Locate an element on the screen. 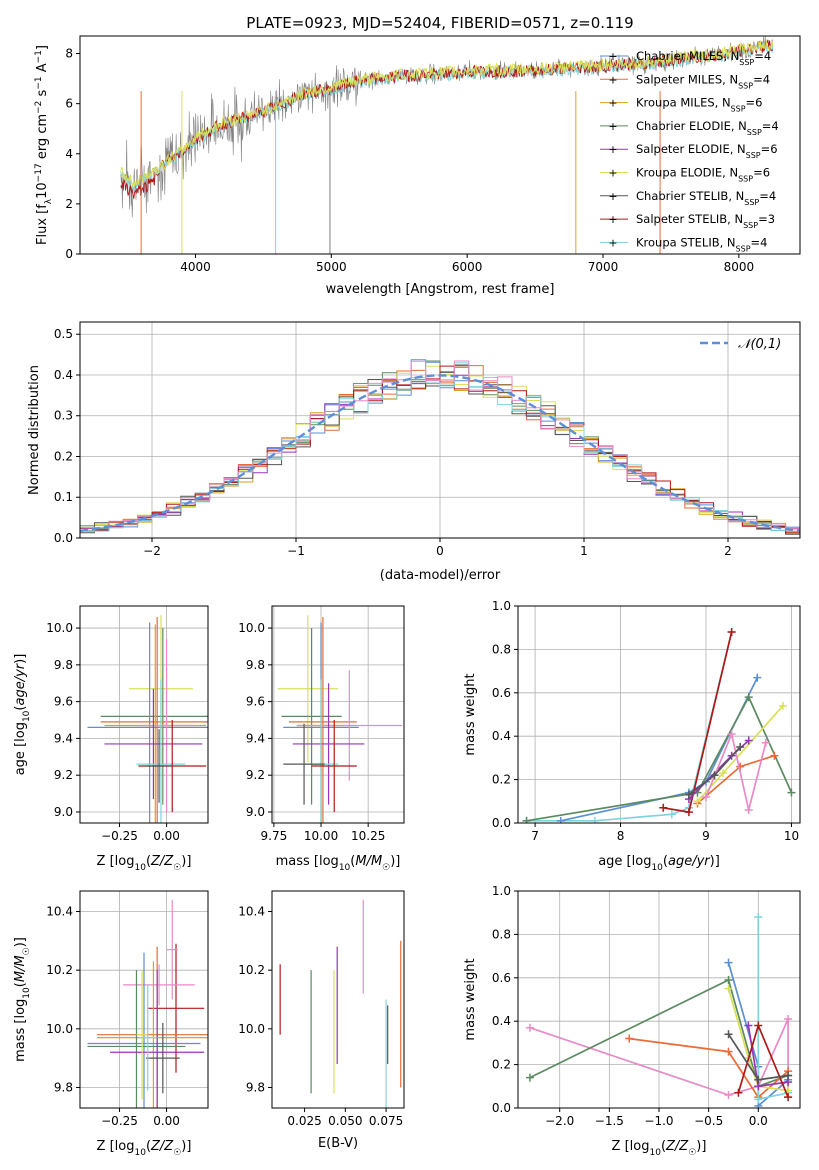 This screenshot has height=1170, width=819. legend-label: Kroupa MILES, NSSP=6 is located at coordinates (699, 105).